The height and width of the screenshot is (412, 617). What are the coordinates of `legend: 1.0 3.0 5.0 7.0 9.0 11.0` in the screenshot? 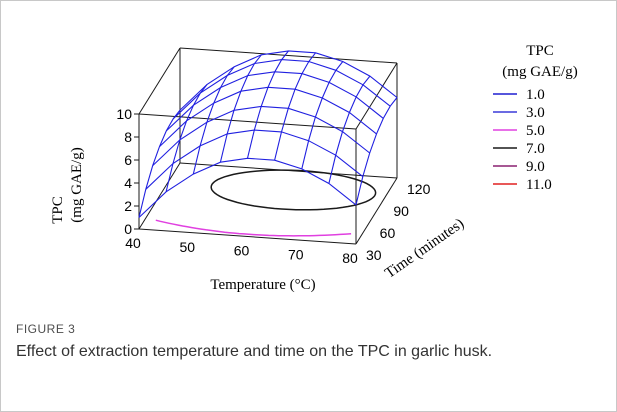 It's located at (522, 140).